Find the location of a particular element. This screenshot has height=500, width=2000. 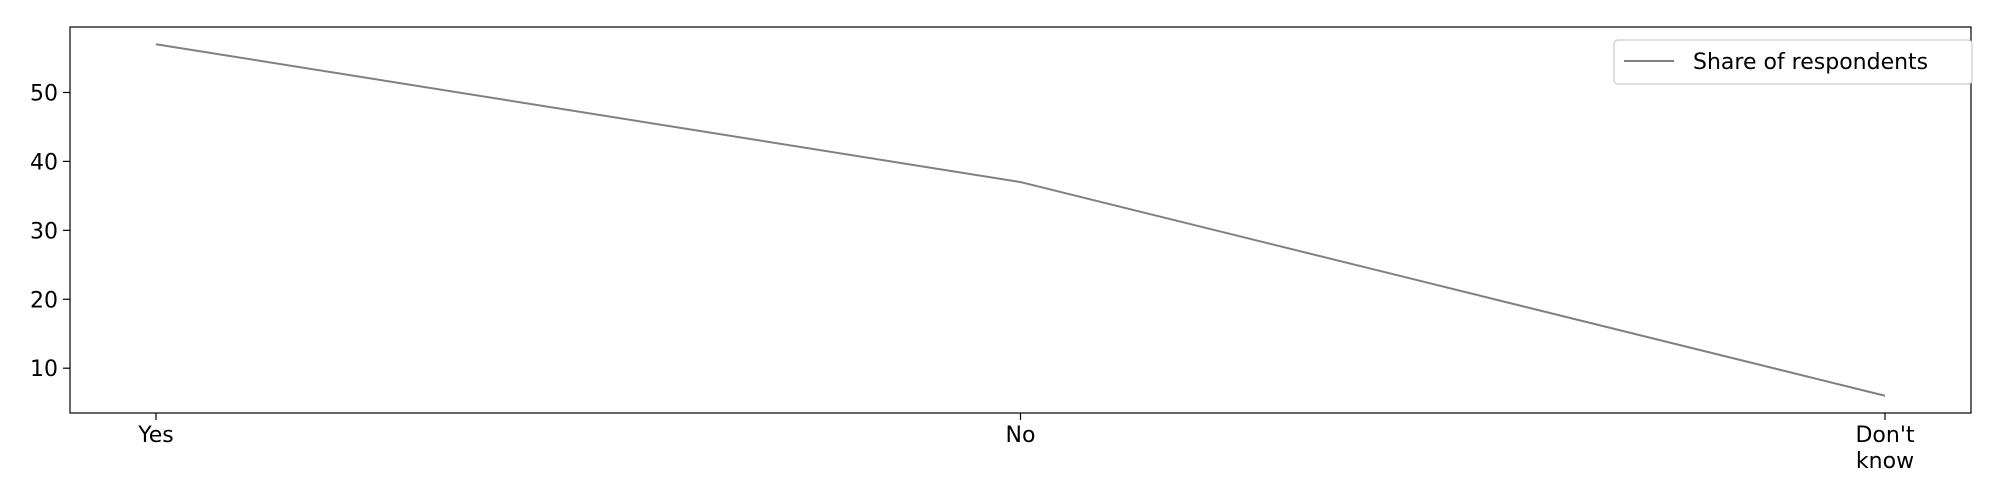

y-tick-label: 10 is located at coordinates (44, 369).